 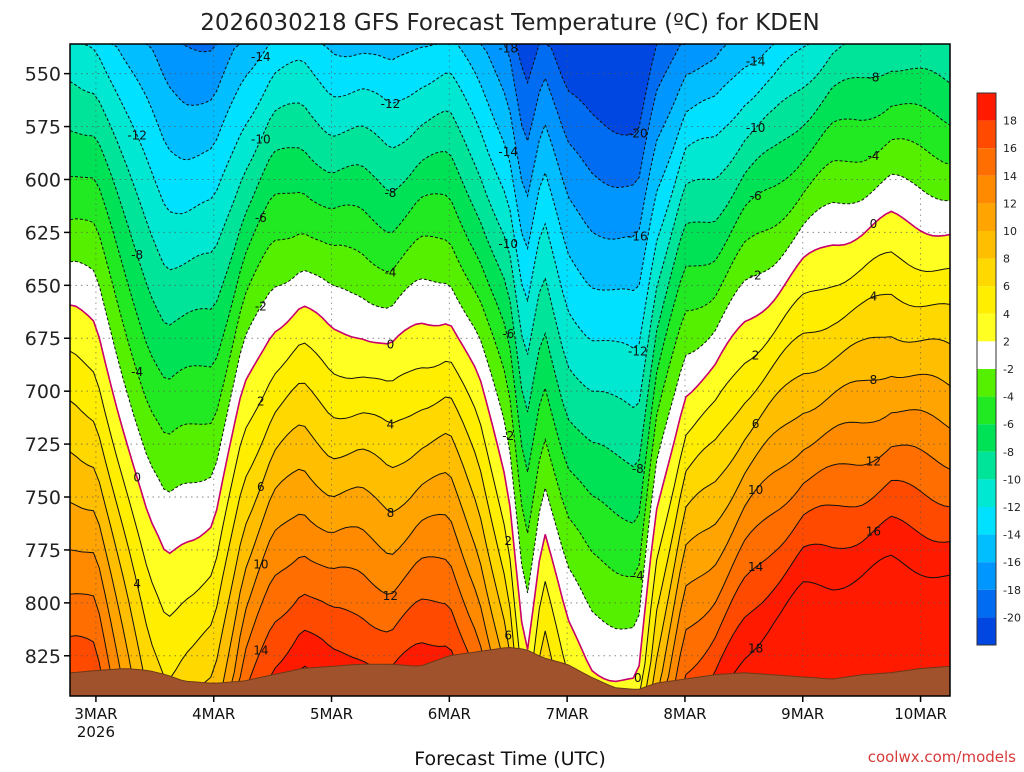 What do you see at coordinates (684, 714) in the screenshot?
I see `x-tick-label: 8MAR` at bounding box center [684, 714].